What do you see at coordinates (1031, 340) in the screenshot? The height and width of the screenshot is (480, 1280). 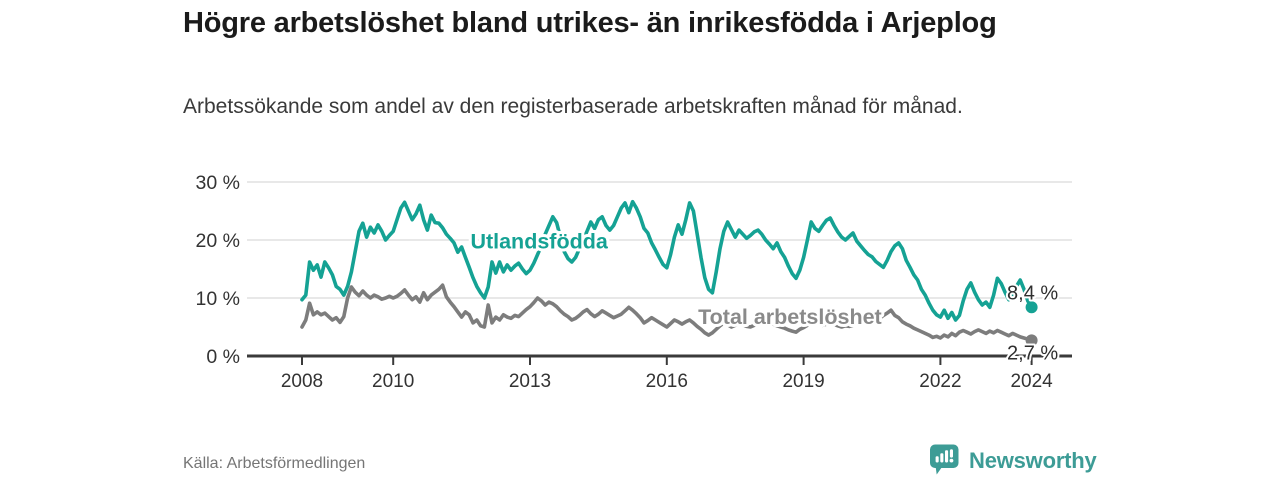 I see `series-end-dot-total` at bounding box center [1031, 340].